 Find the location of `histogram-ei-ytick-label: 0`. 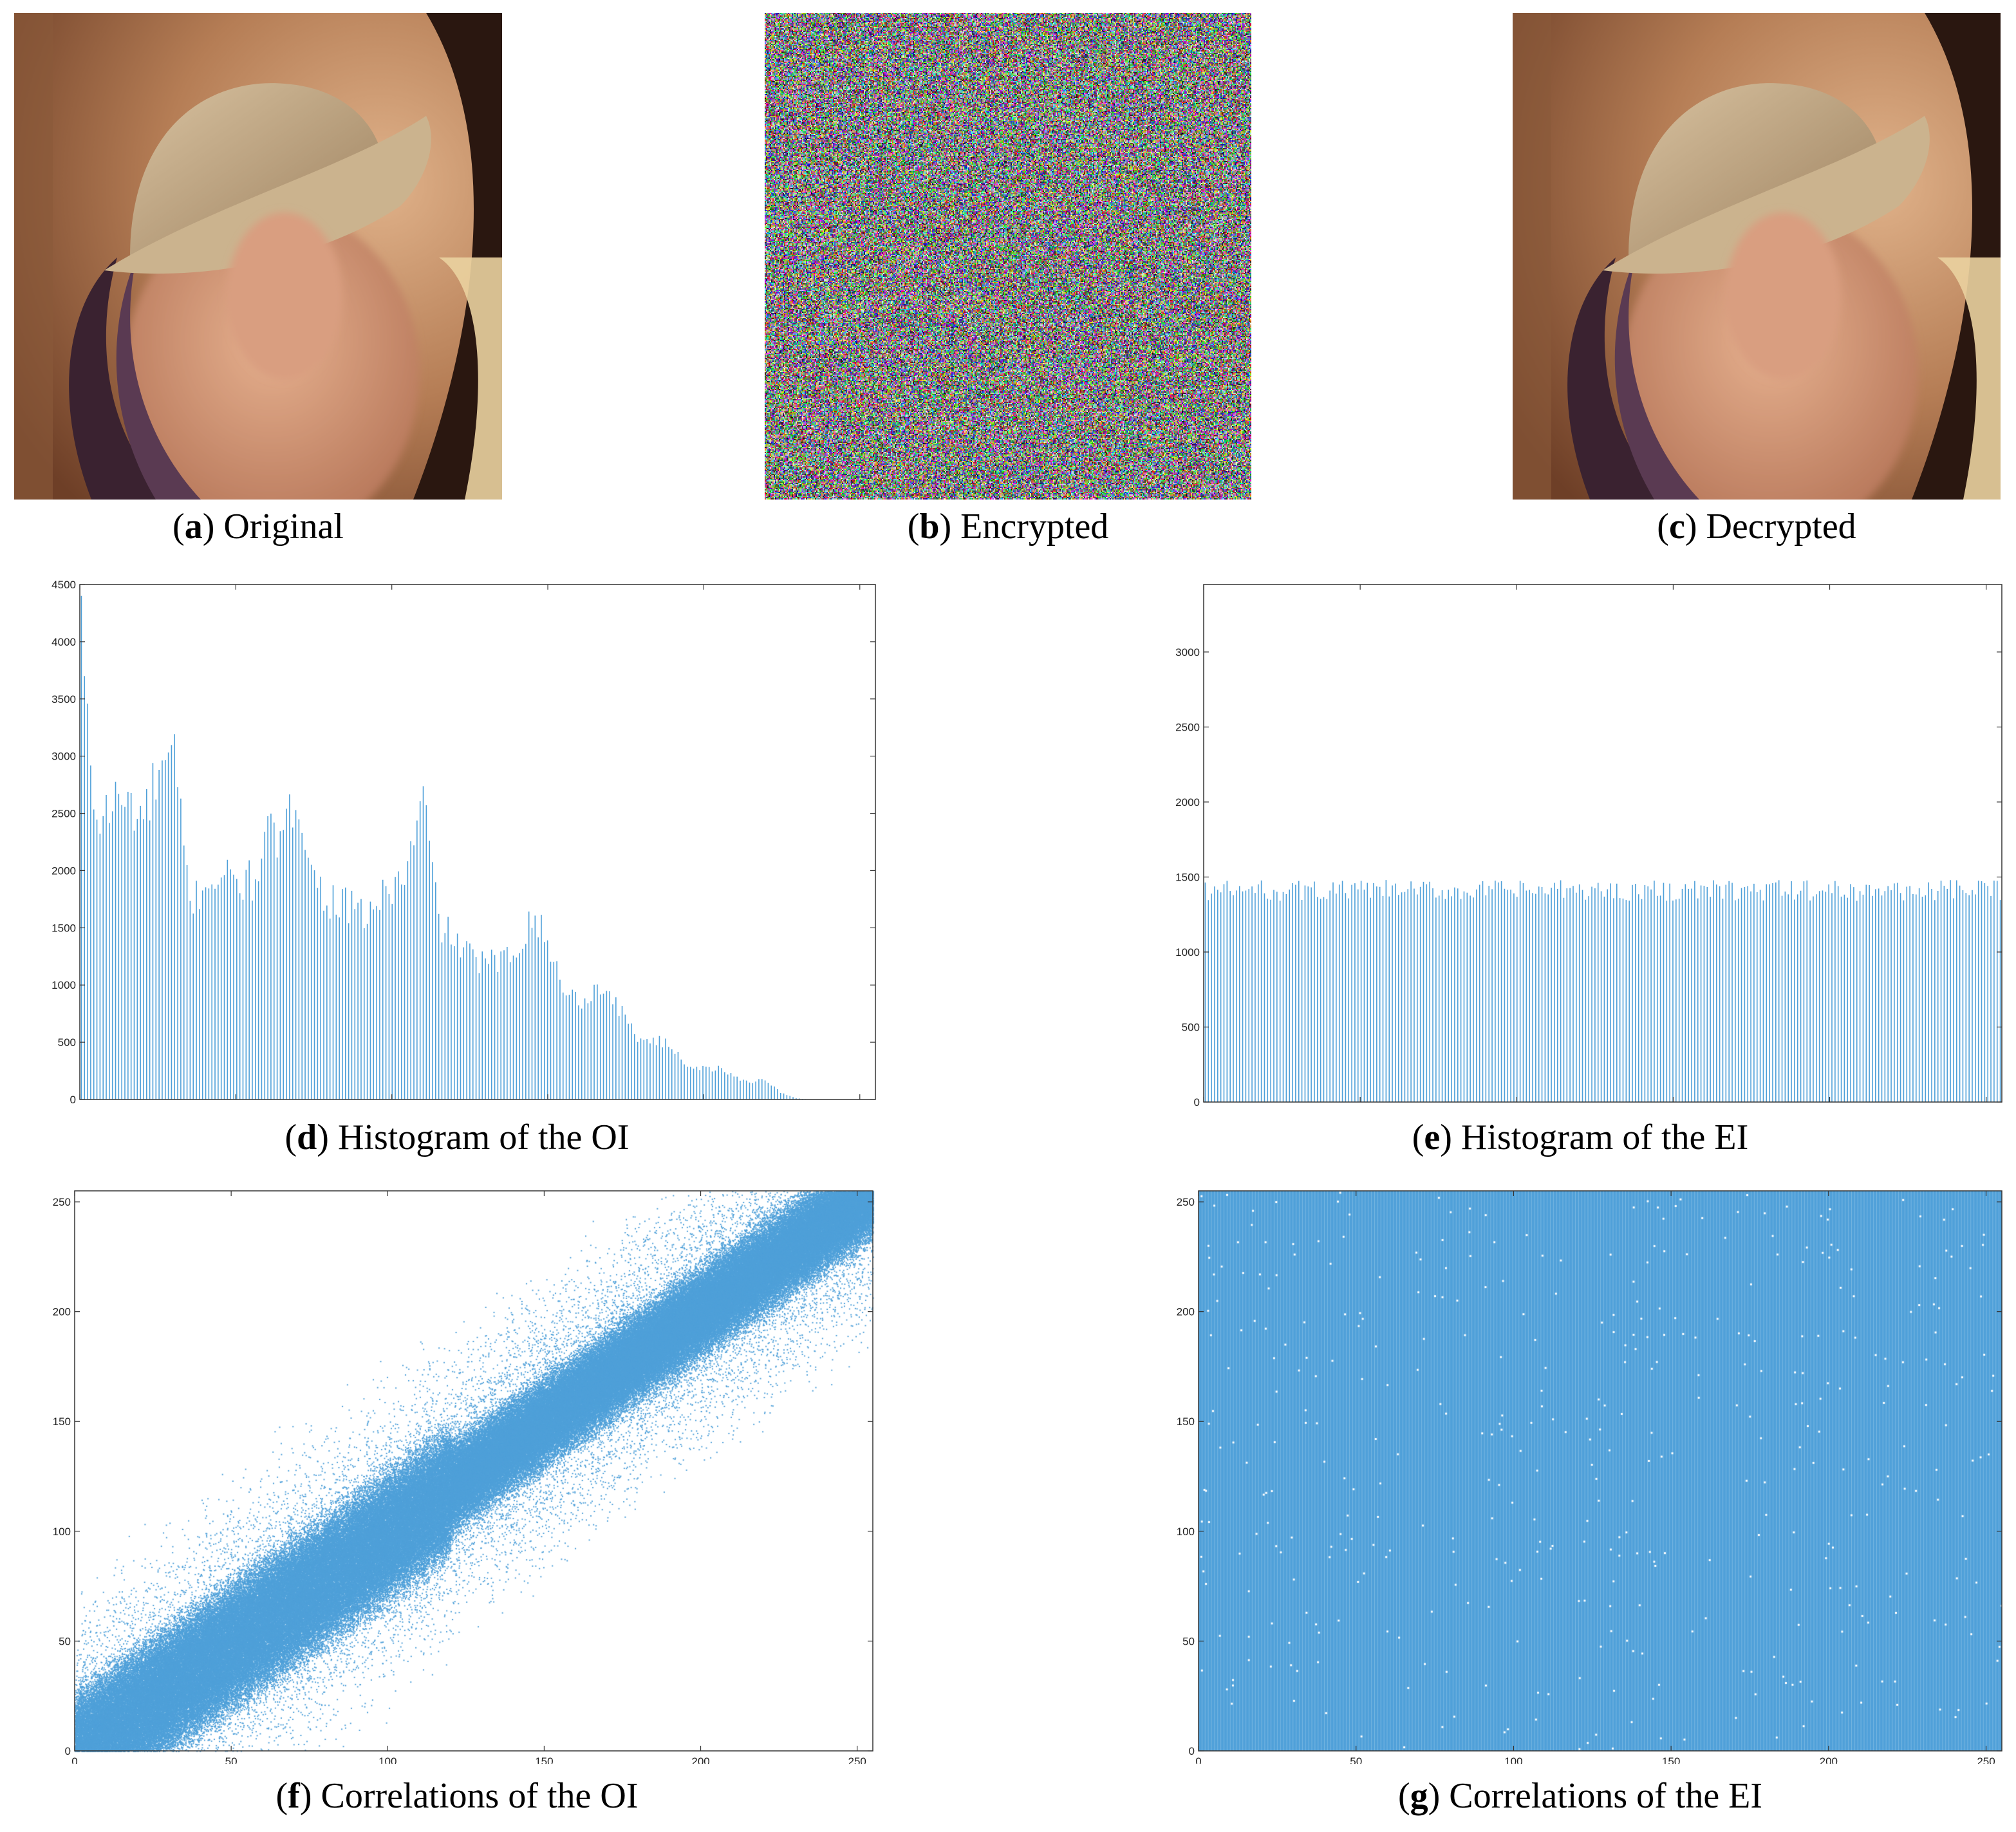

histogram-ei-ytick-label: 0 is located at coordinates (1197, 1102).